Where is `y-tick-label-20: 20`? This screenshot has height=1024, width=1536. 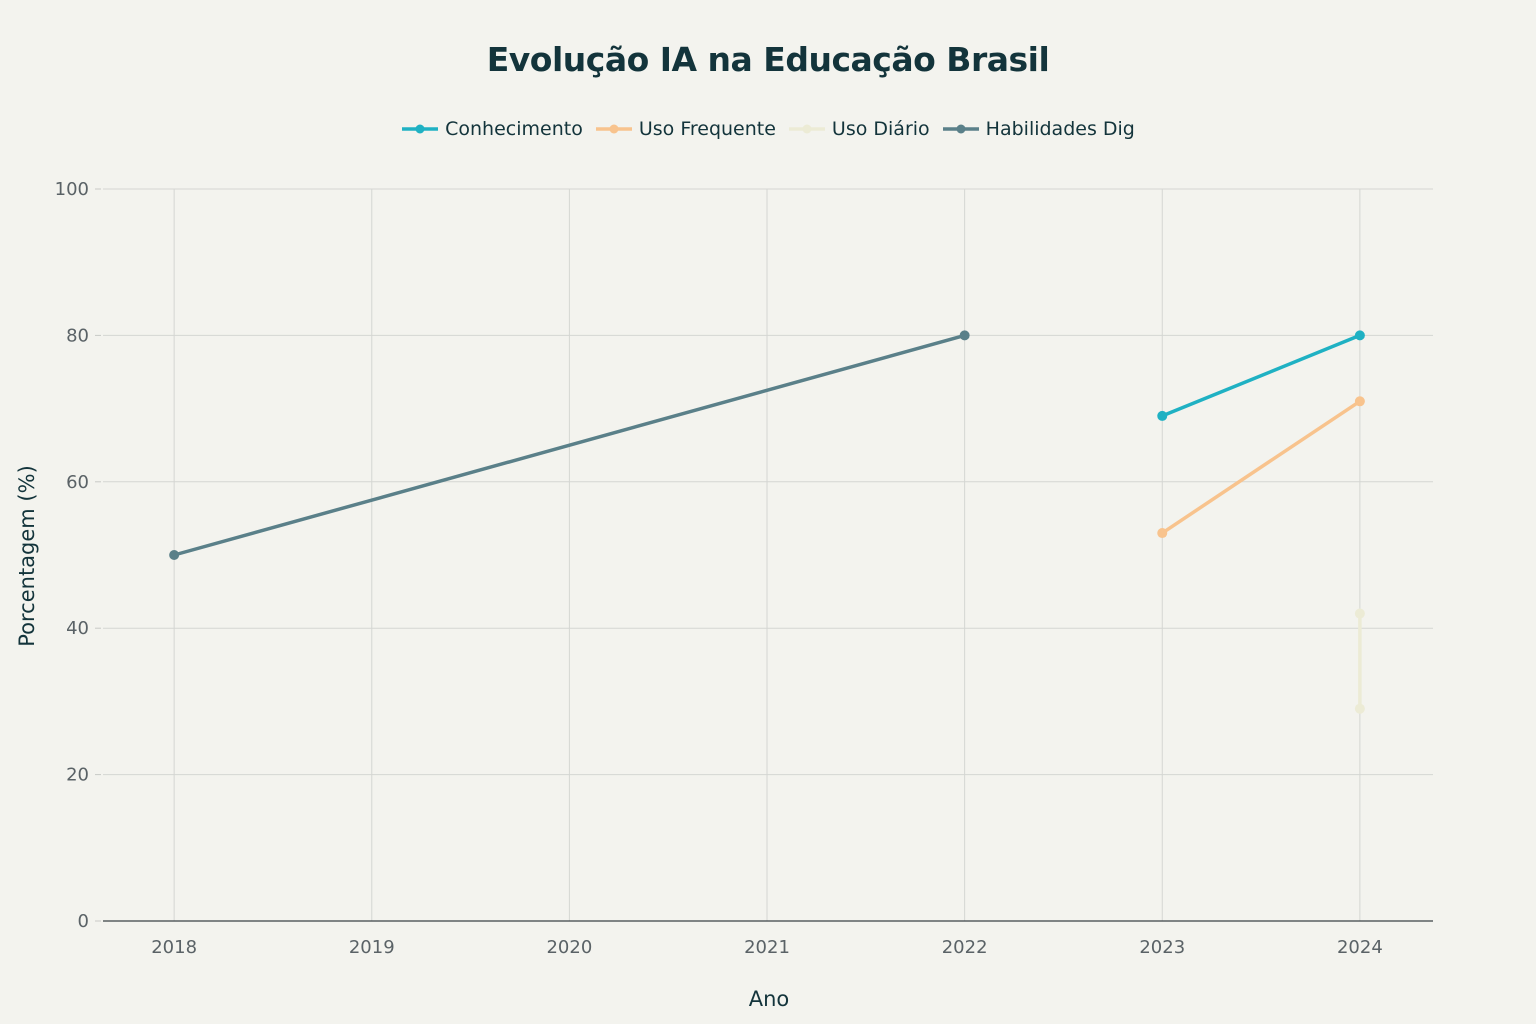
y-tick-label-20: 20 is located at coordinates (77, 775).